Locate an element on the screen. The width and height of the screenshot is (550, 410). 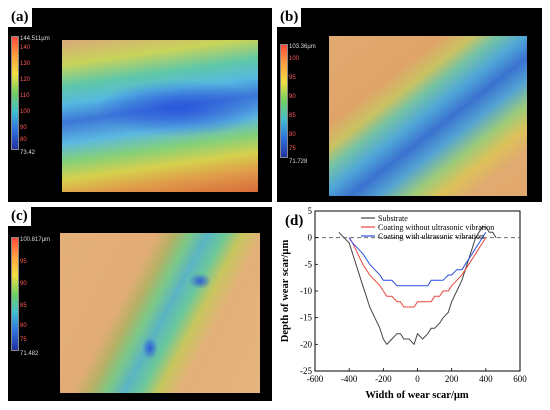
panel-a-colorbar-tick: 140 is located at coordinates (25, 48).